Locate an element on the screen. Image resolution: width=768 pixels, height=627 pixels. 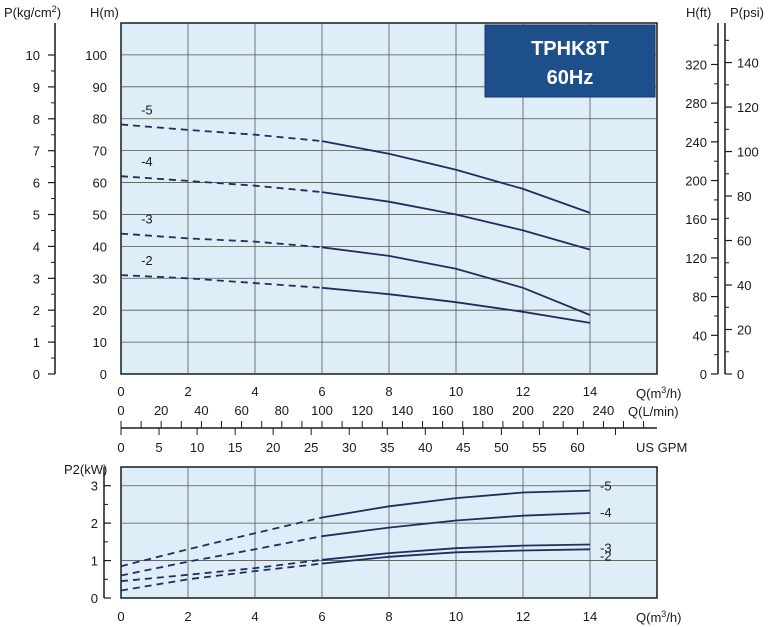
flow-m3h-tick-label: 2 is located at coordinates (187, 391).